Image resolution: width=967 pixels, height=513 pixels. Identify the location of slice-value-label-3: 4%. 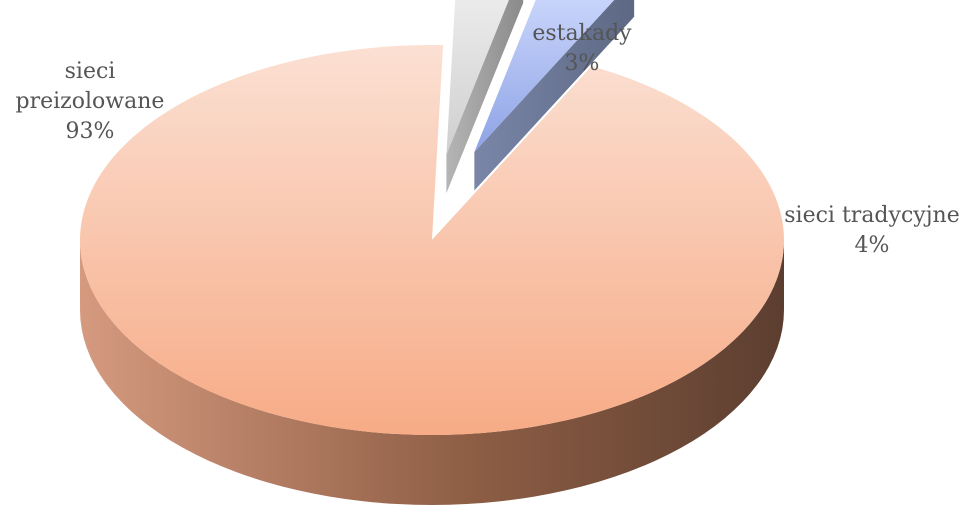
(872, 245).